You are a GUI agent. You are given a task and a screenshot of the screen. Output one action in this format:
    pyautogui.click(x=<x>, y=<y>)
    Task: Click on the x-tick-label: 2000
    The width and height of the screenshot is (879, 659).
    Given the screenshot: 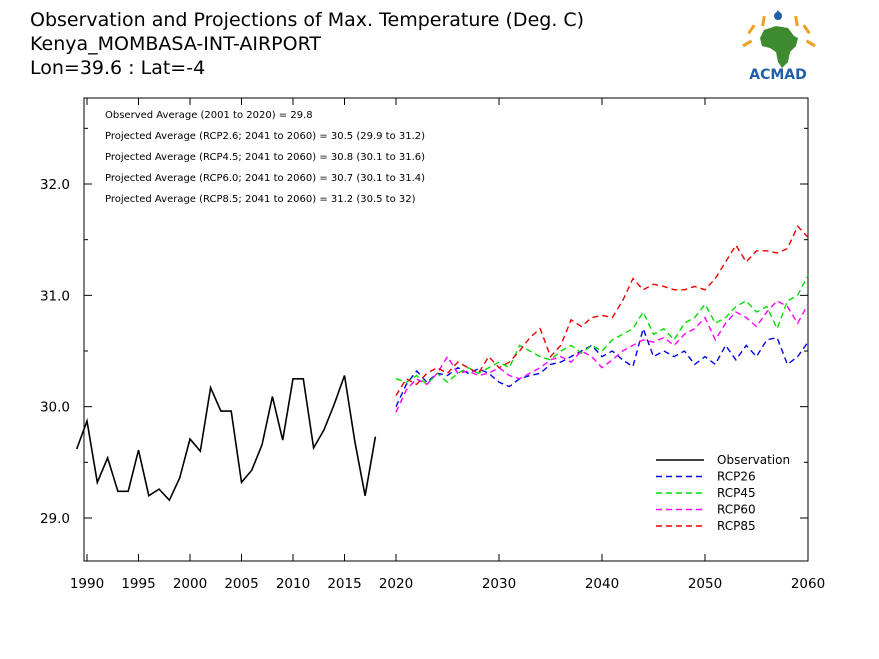 What is the action you would take?
    pyautogui.click(x=190, y=584)
    